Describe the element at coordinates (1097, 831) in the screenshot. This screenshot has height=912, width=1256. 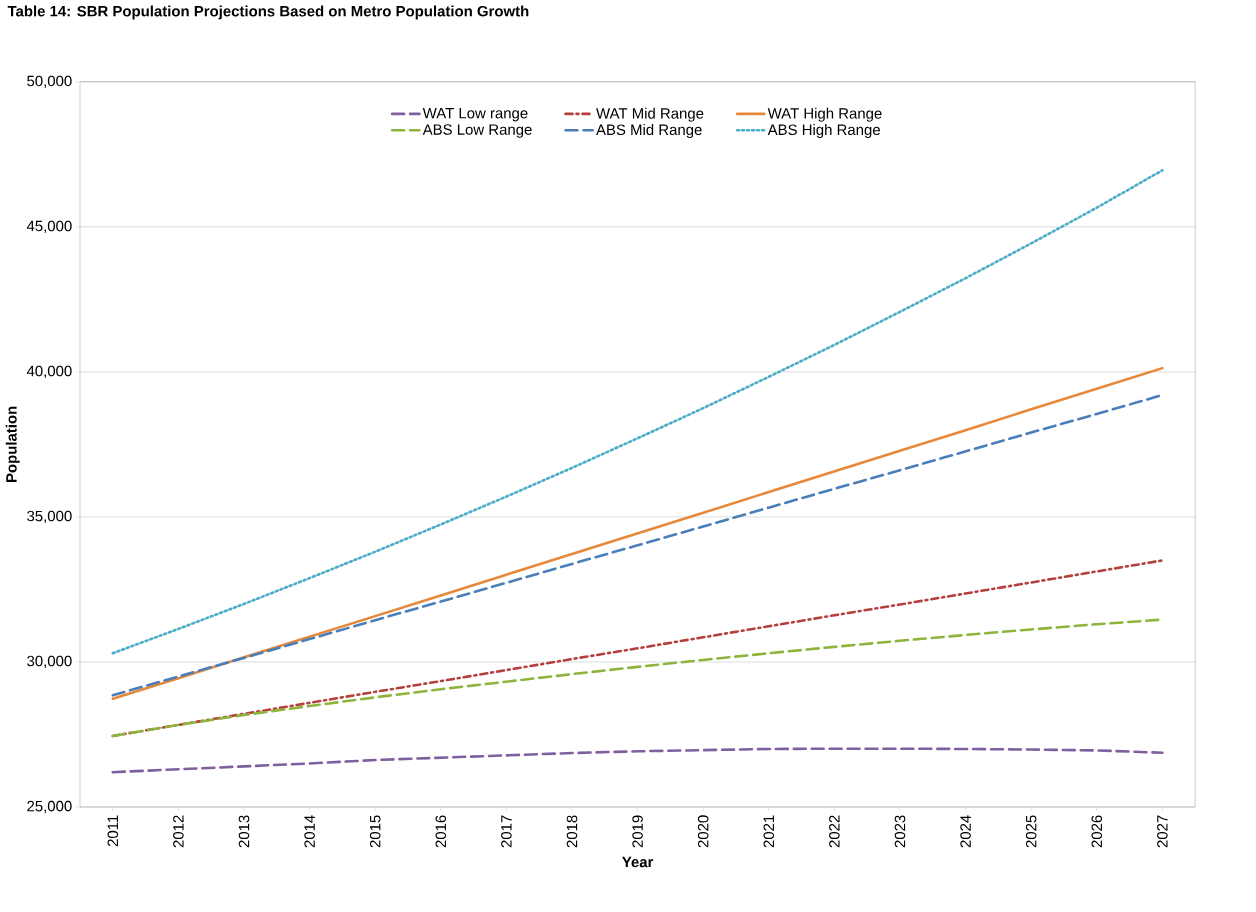
I see `x-tick-label: 2026` at that location.